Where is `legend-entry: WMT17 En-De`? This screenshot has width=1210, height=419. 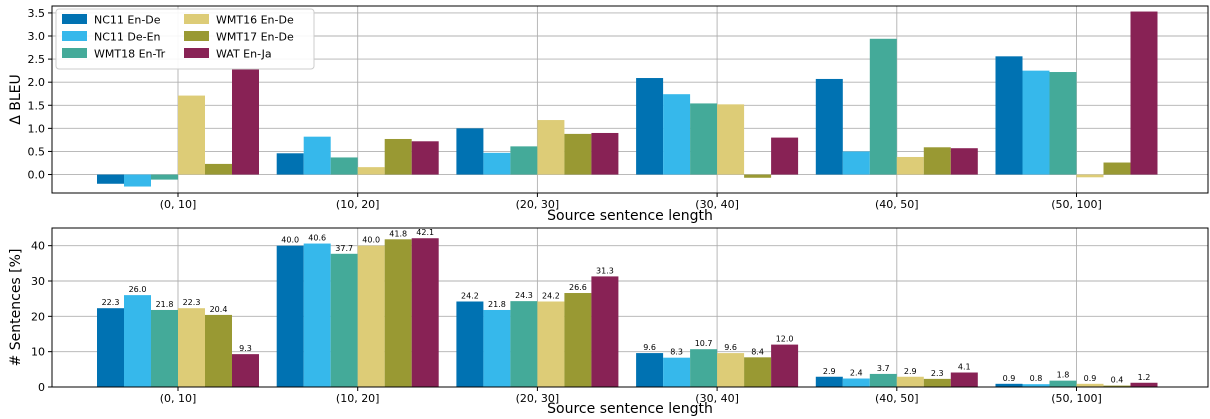 legend-entry: WMT17 En-De is located at coordinates (255, 37).